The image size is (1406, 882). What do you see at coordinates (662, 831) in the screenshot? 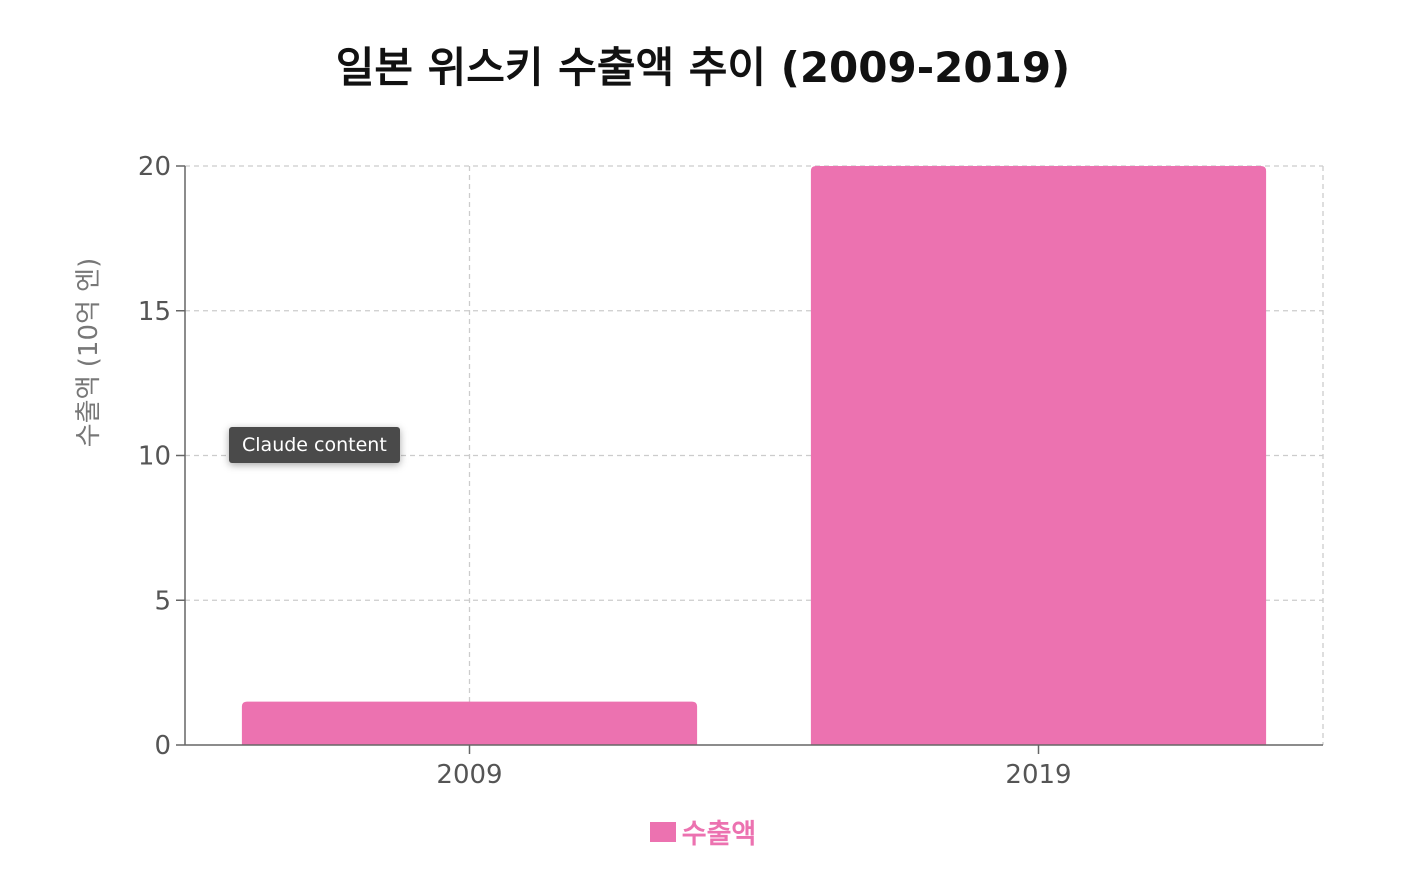
I see `legend-swatch` at bounding box center [662, 831].